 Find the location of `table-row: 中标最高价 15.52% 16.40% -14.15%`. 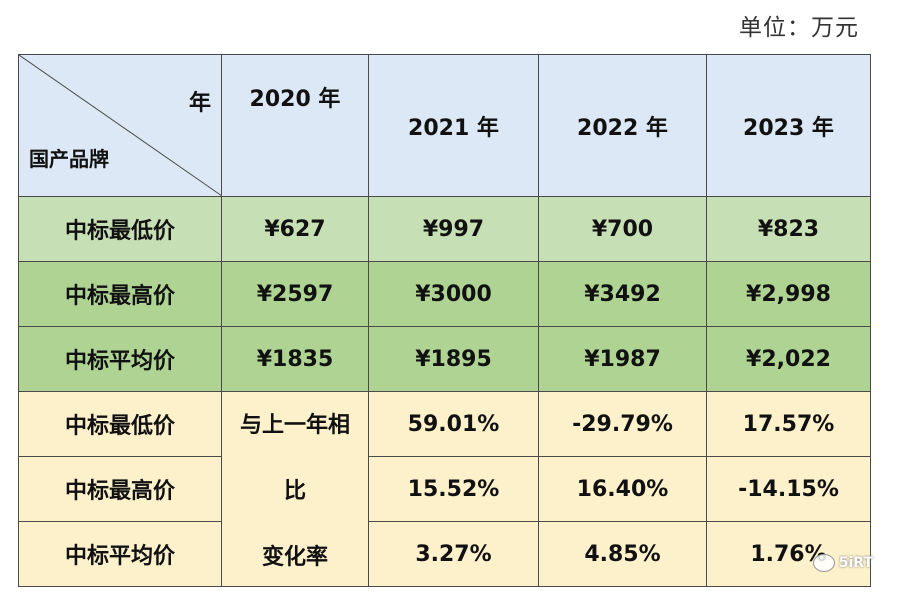

table-row: 中标最高价 15.52% 16.40% -14.15% is located at coordinates (444, 489).